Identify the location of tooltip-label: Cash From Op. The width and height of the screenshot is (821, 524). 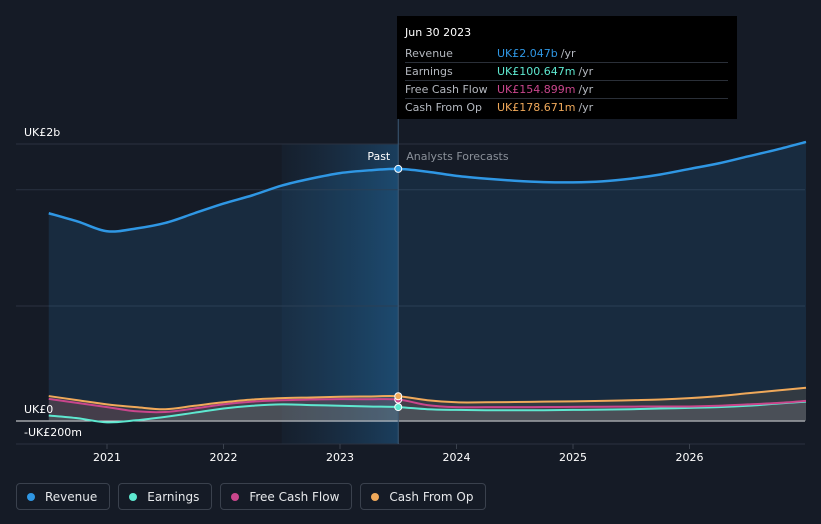
(444, 107).